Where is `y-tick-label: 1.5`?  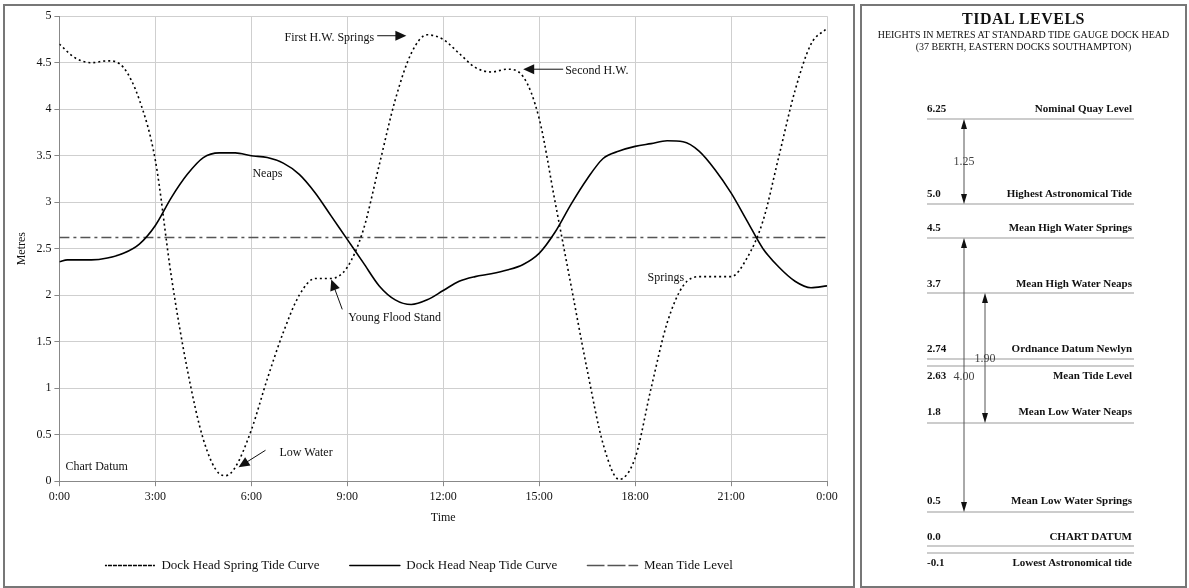 y-tick-label: 1.5 is located at coordinates (44, 340).